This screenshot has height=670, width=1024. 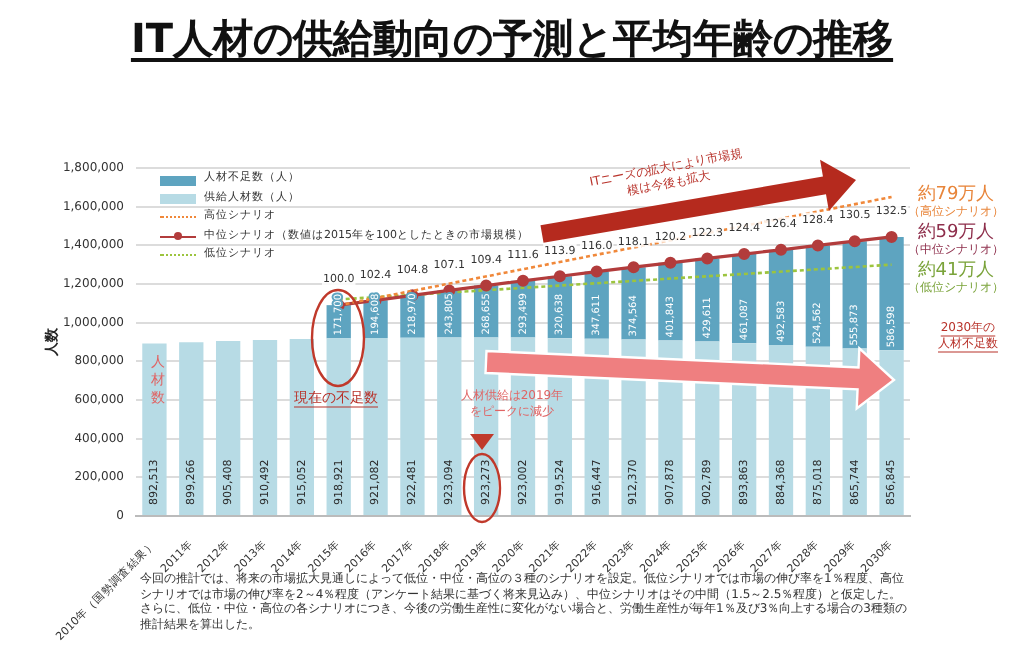 What do you see at coordinates (956, 193) in the screenshot?
I see `text: 約79万人` at bounding box center [956, 193].